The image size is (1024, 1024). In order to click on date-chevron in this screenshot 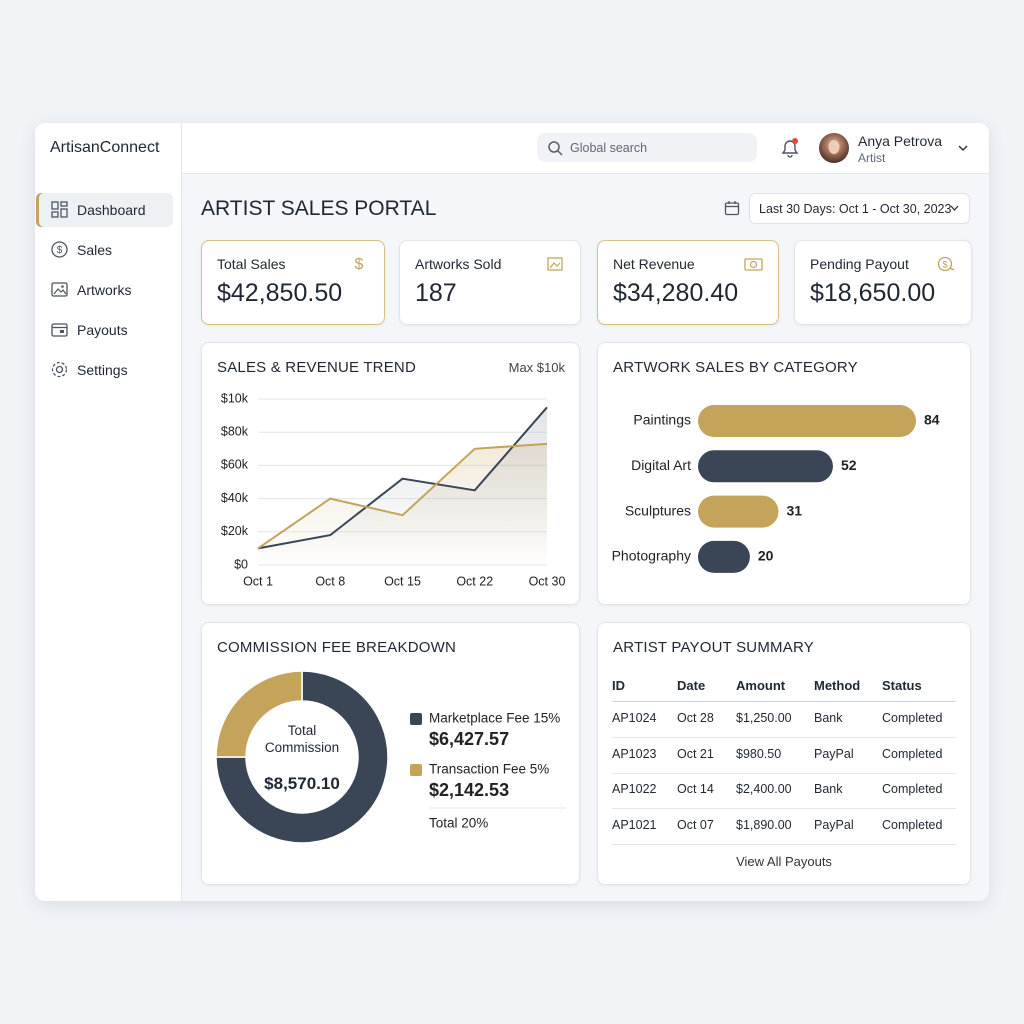, I will do `click(954, 208)`.